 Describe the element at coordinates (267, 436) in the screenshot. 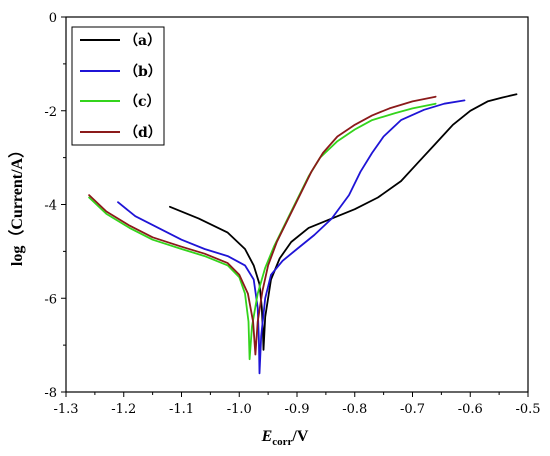

I see `x-axis-title-main: E` at that location.